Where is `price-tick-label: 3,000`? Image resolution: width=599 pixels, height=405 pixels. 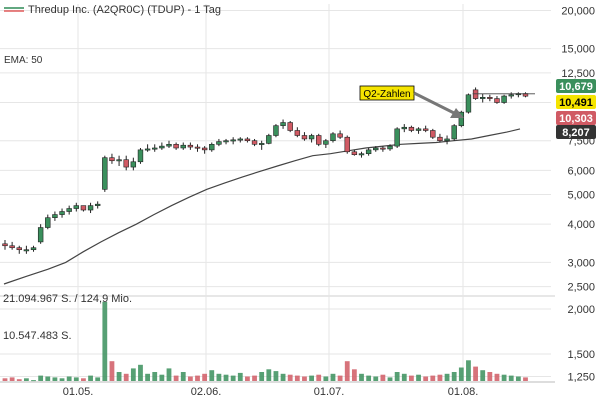
price-tick-label: 3,000 is located at coordinates (581, 263).